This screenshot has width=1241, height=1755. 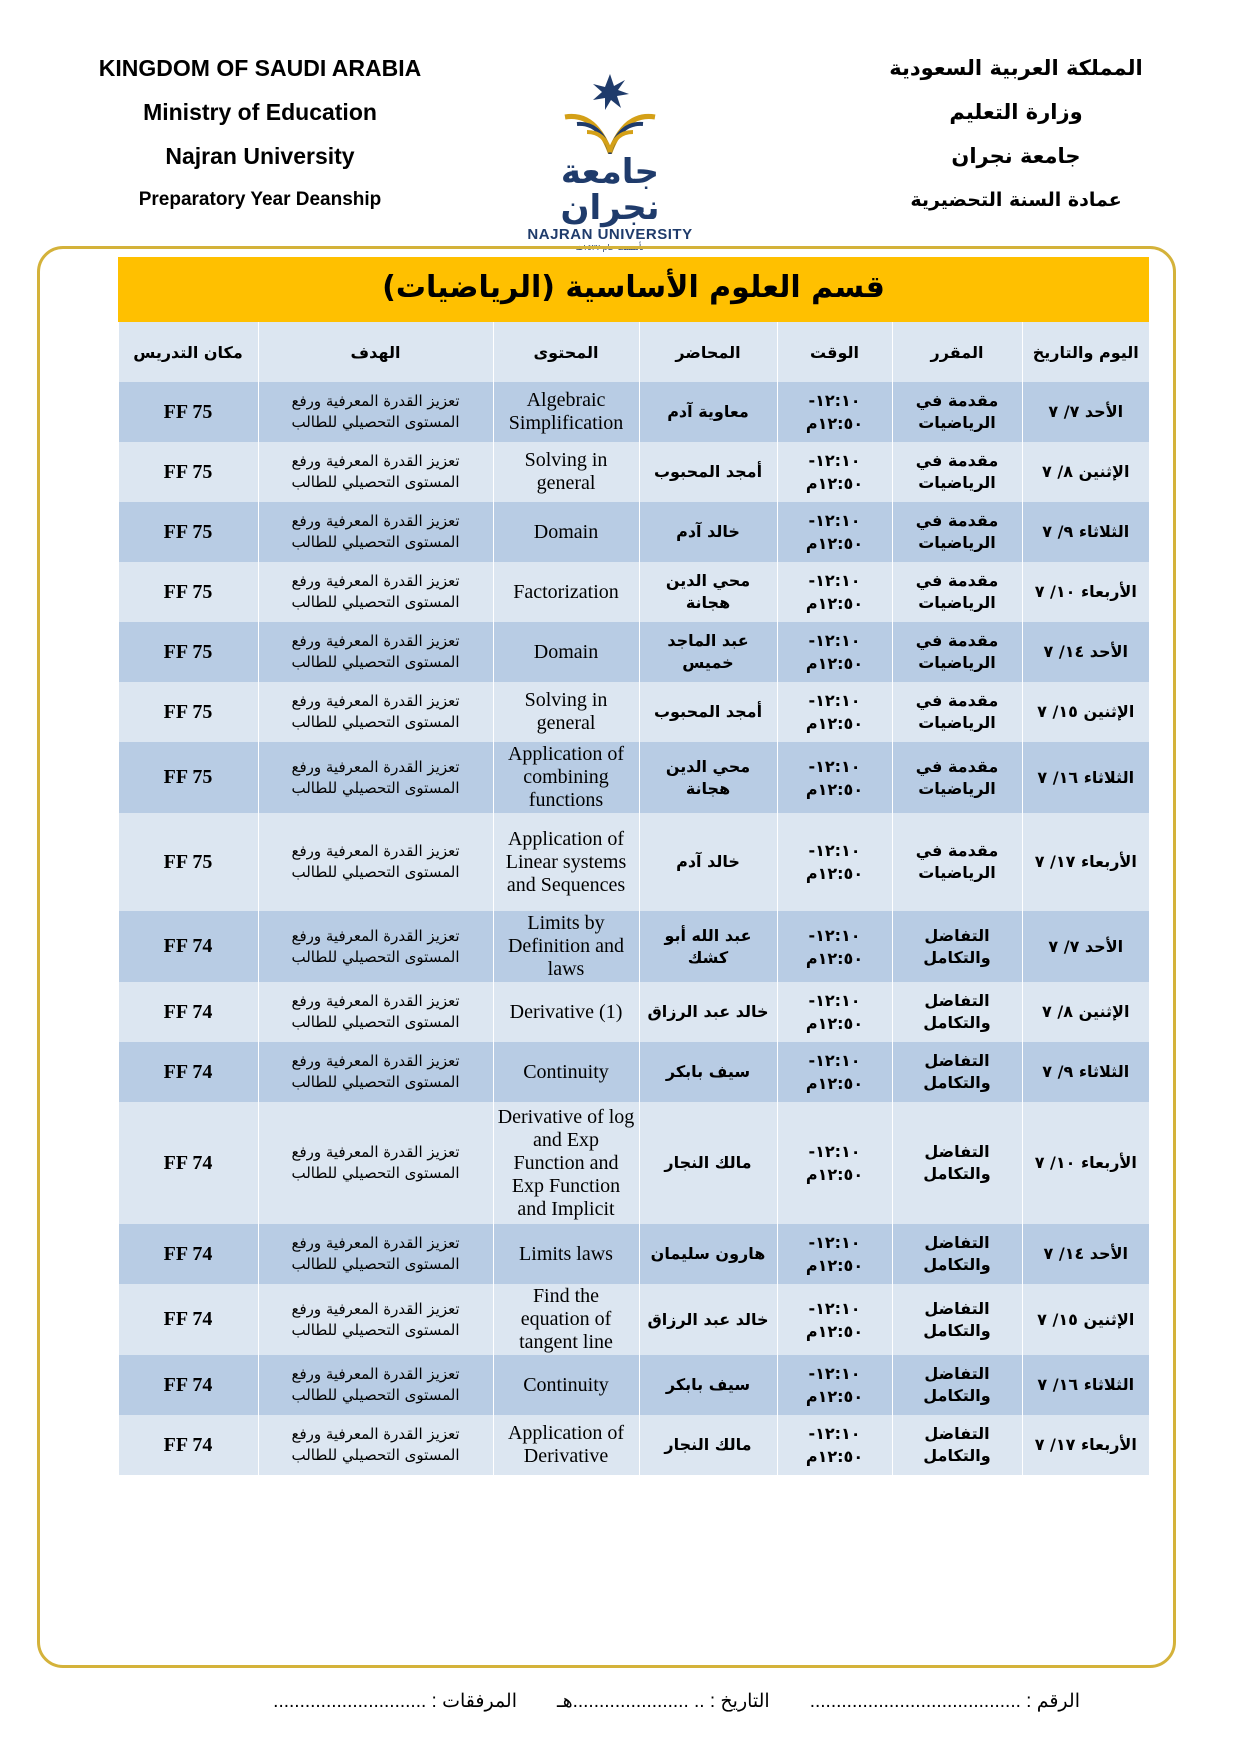 What do you see at coordinates (610, 234) in the screenshot?
I see `logo-english-text: NAJRAN UNIVERSITY` at bounding box center [610, 234].